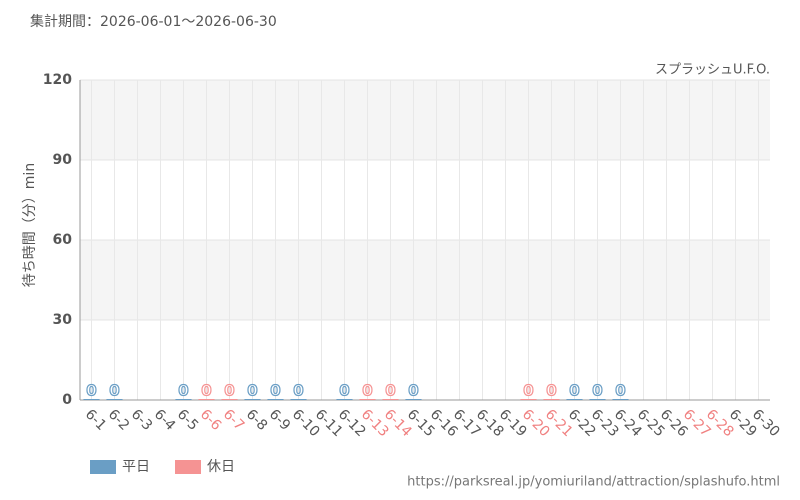  Describe the element at coordinates (233, 419) in the screenshot. I see `x-tick-label: 6-7` at that location.